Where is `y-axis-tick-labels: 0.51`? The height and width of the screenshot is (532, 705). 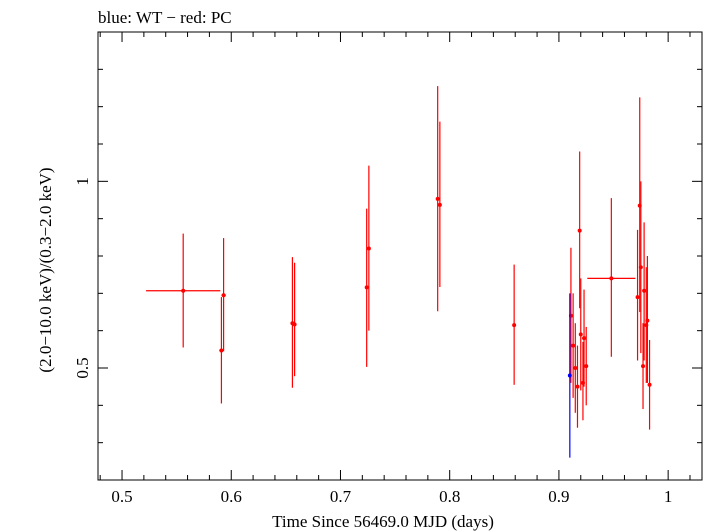 y-axis-tick-labels: 0.51 is located at coordinates (82, 278).